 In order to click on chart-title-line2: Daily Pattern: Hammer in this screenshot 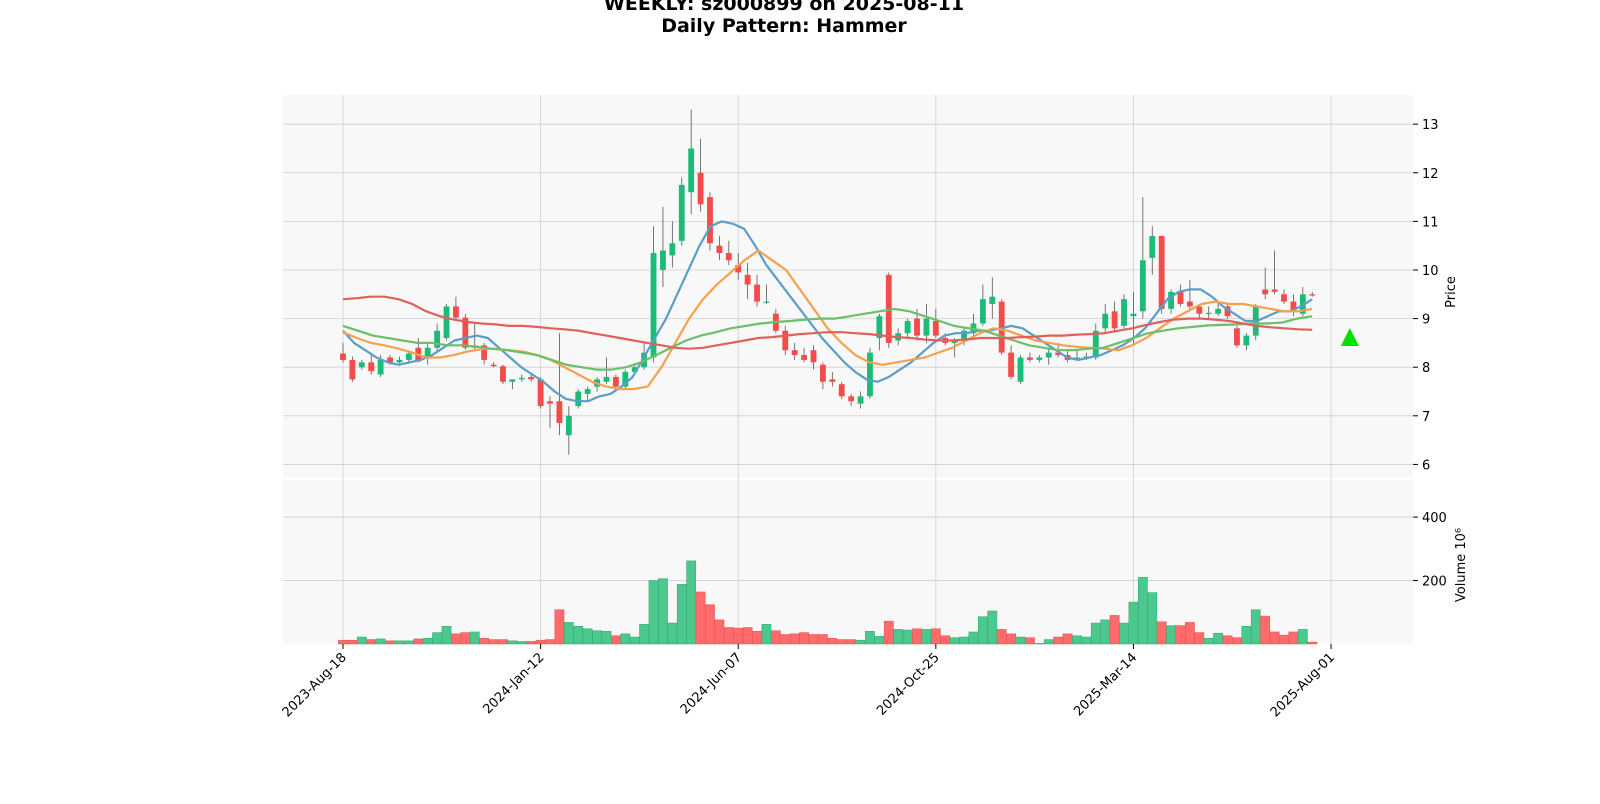, I will do `click(784, 26)`.